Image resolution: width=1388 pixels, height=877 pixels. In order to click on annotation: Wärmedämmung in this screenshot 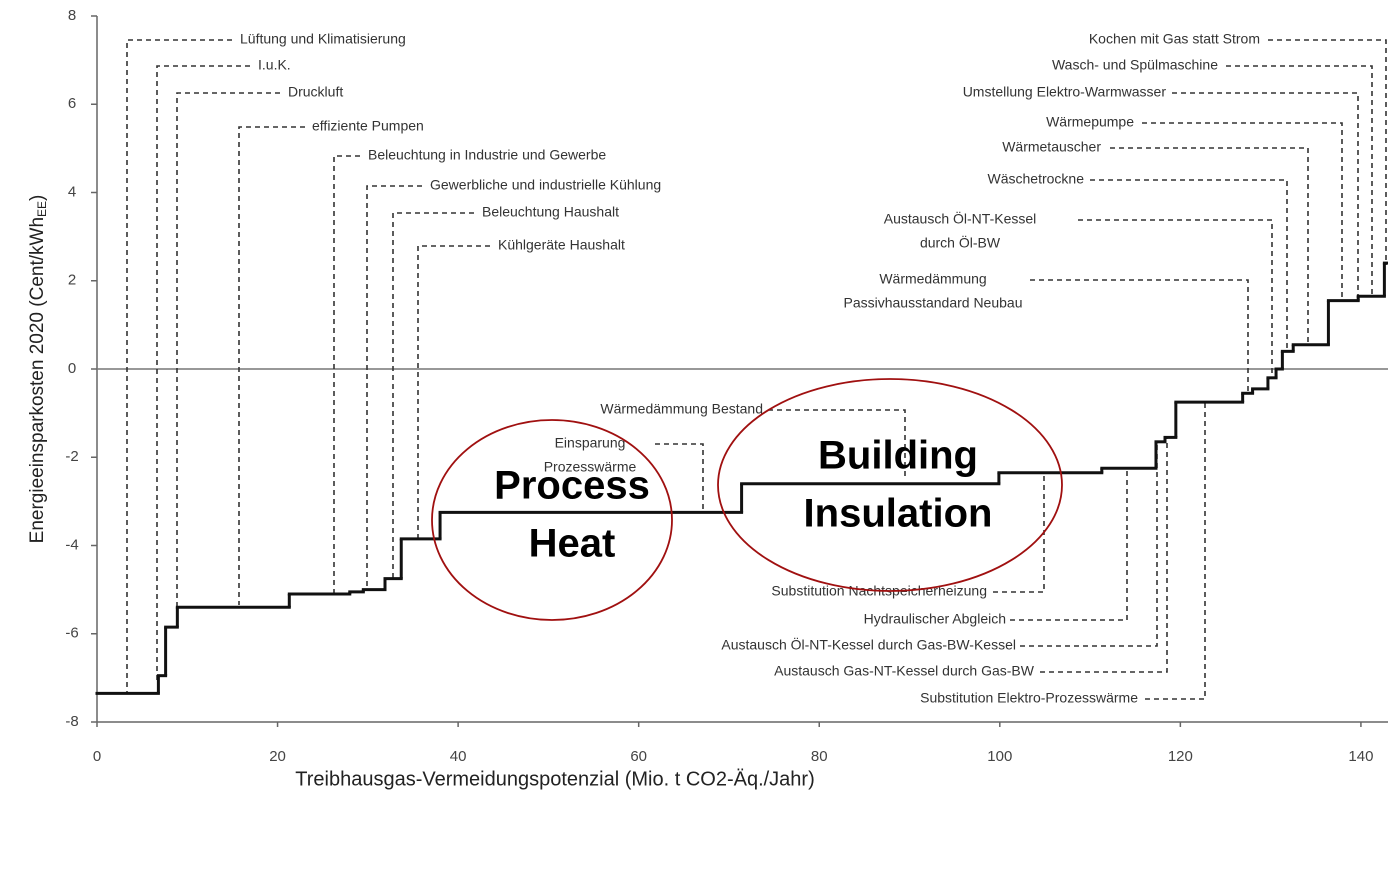, I will do `click(932, 279)`.